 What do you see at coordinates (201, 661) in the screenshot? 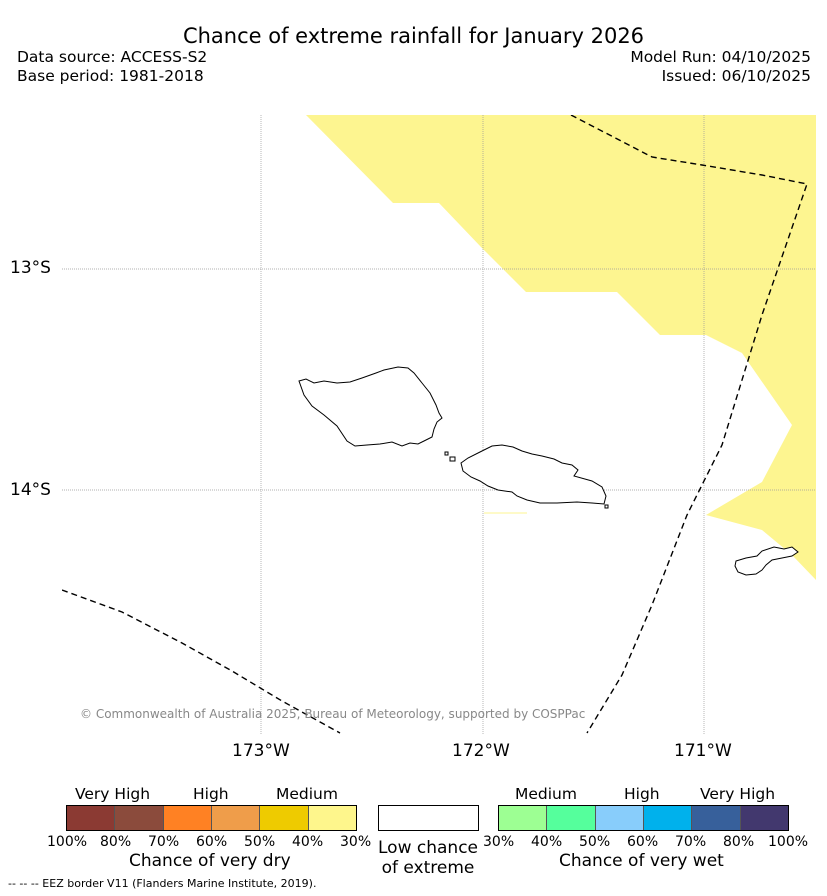
I see `eez-border-west` at bounding box center [201, 661].